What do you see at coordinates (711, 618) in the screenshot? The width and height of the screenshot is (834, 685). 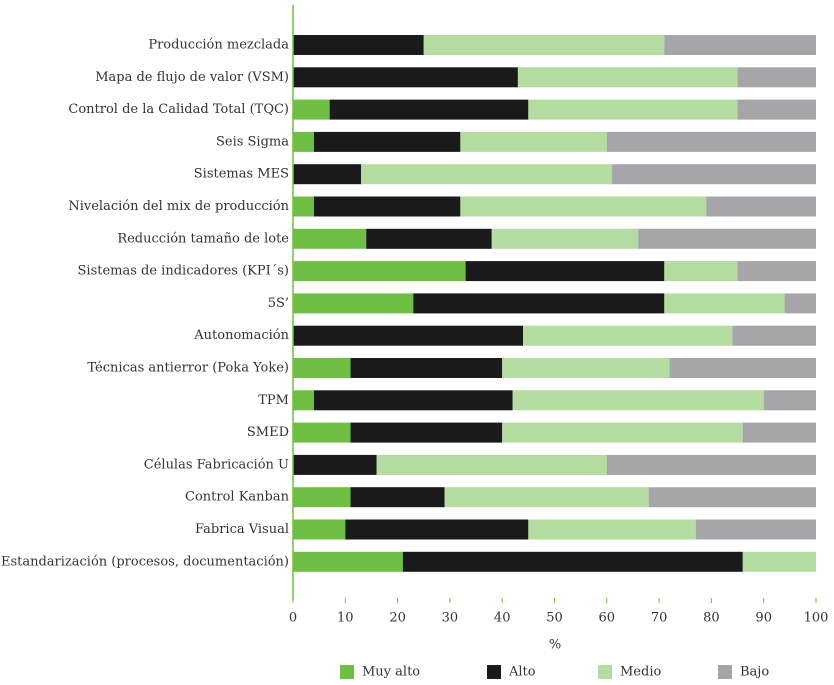 I see `x-tick-label: 80` at bounding box center [711, 618].